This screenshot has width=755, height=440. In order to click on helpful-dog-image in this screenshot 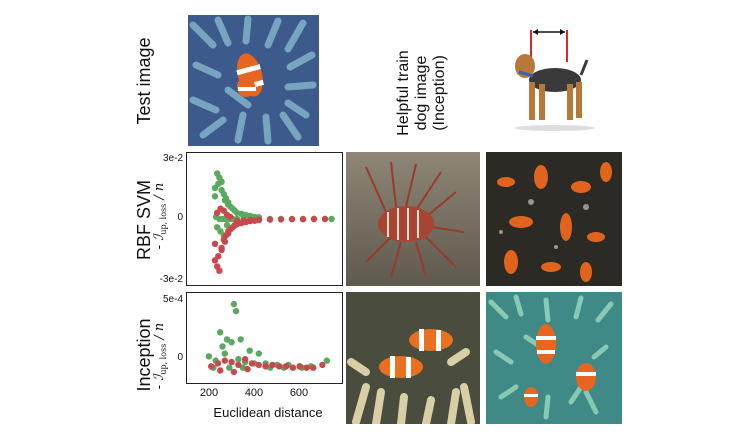, I will do `click(558, 77)`.